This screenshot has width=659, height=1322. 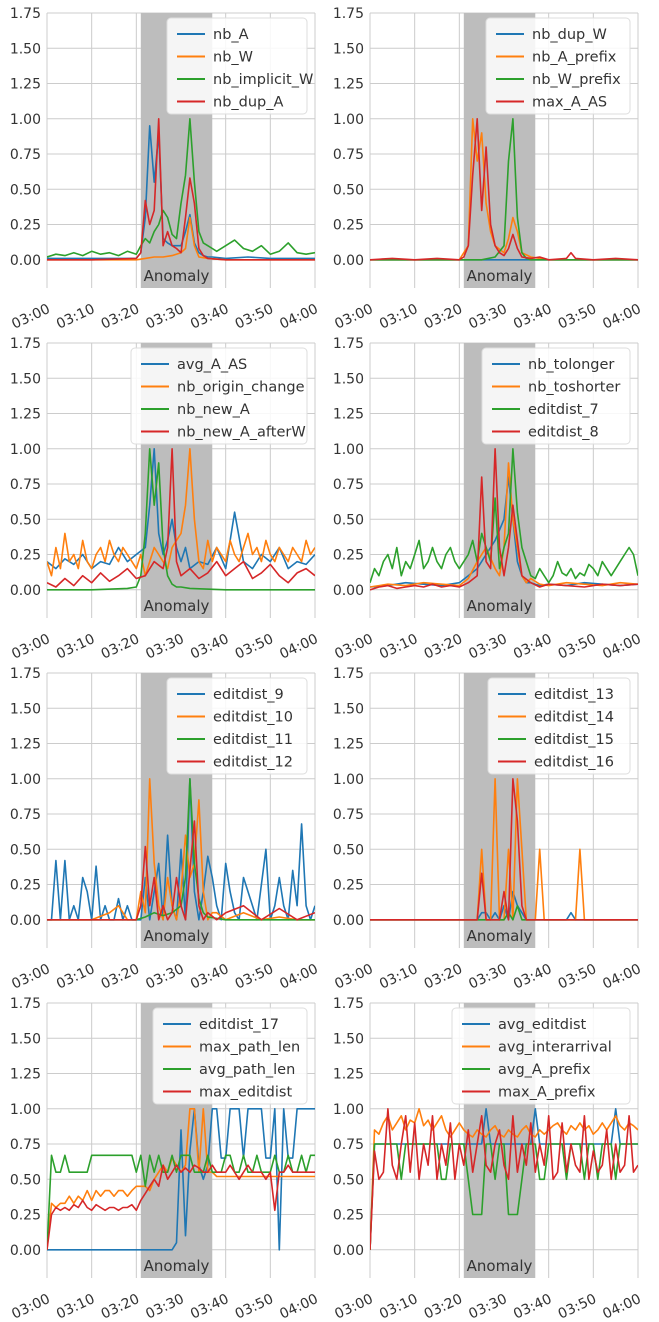 I want to click on legend-label: avg_A_AS, so click(x=212, y=365).